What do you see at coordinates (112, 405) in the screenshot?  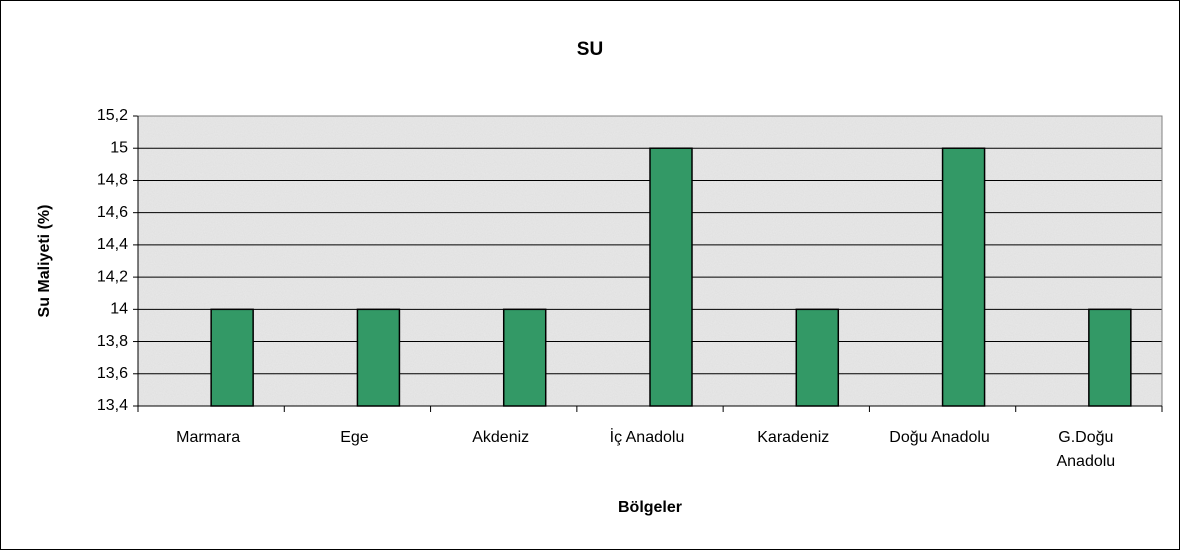 I see `y-tick-label: 13,4` at bounding box center [112, 405].